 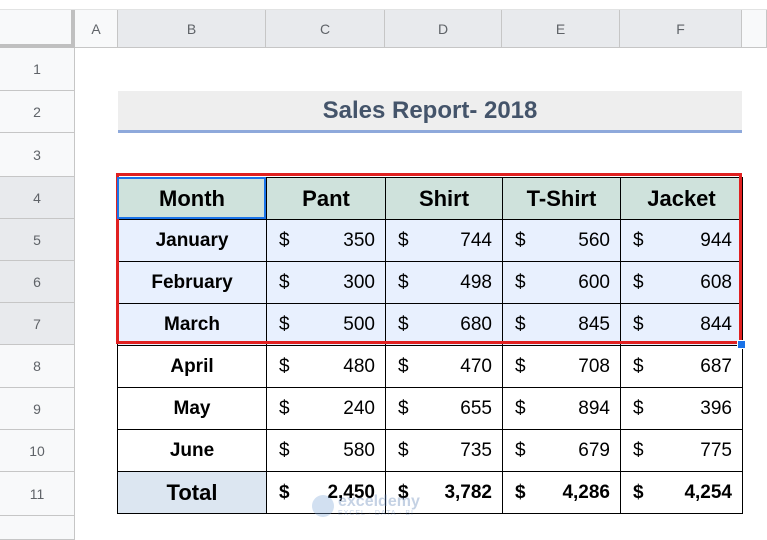 I want to click on column-header-c: C, so click(x=325, y=29).